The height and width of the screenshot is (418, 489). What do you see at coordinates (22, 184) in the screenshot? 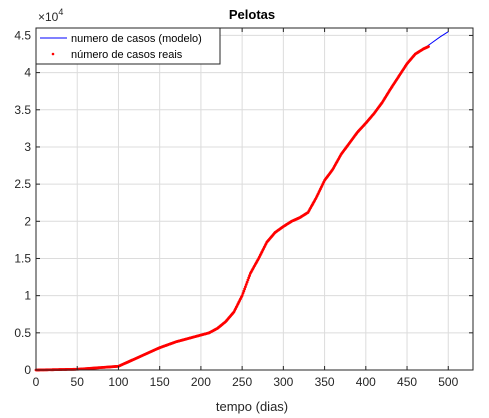
I see `y-tick-label: 2.5` at bounding box center [22, 184].